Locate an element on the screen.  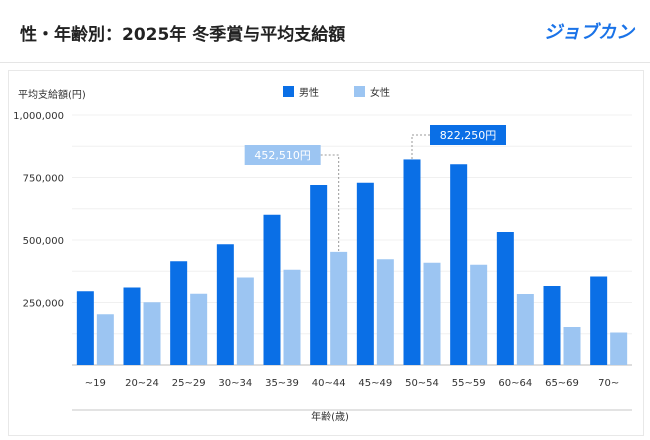
x-tick-label: 25~29 is located at coordinates (189, 383).